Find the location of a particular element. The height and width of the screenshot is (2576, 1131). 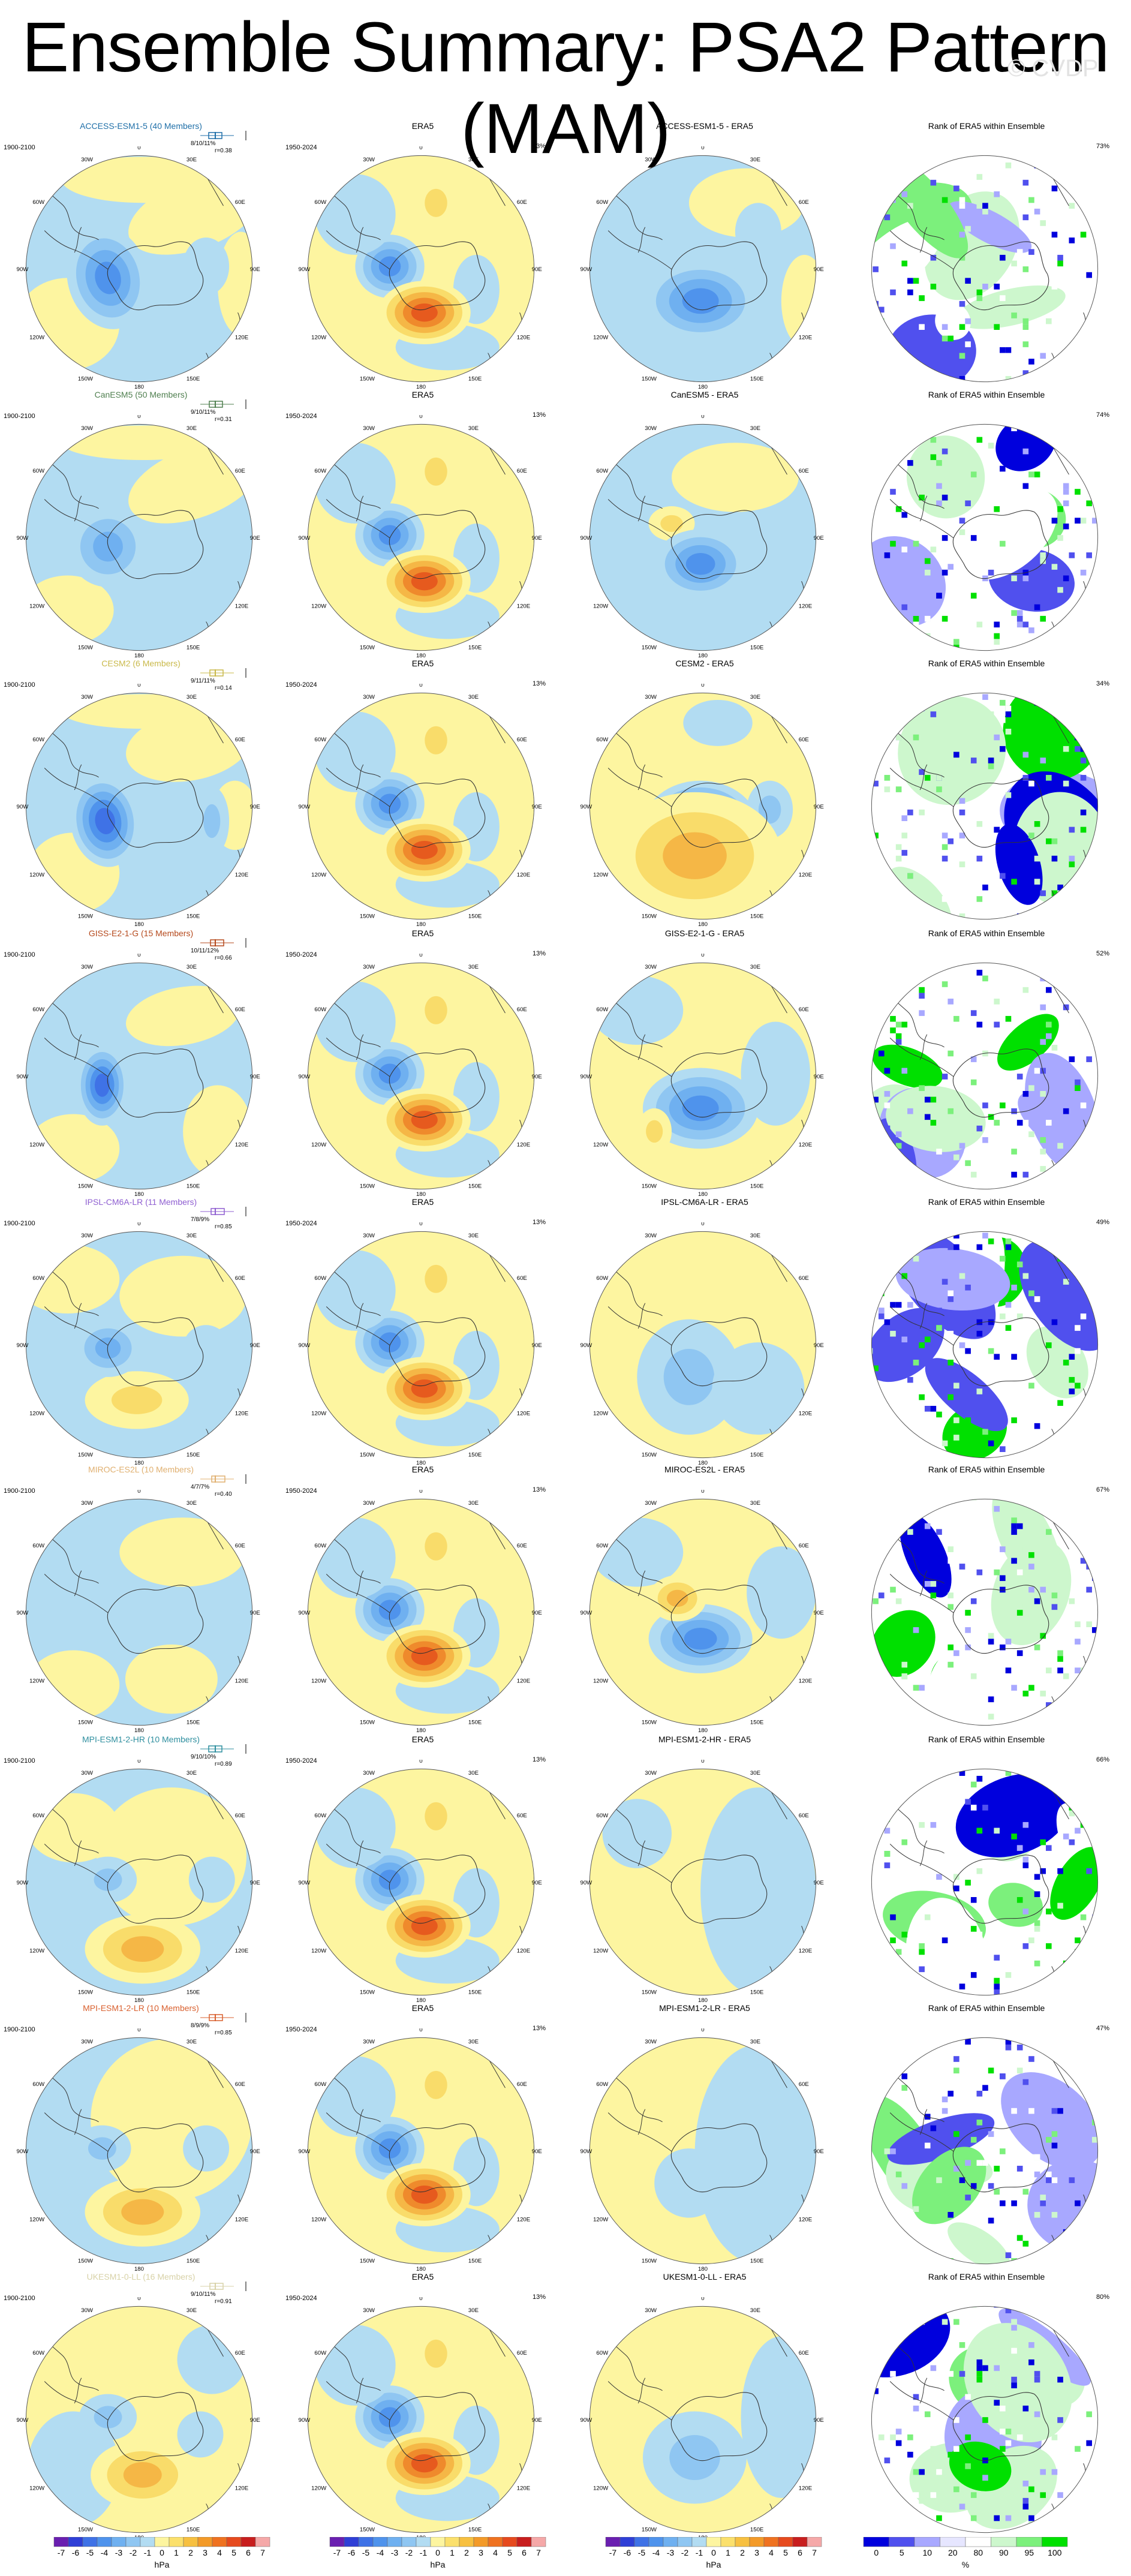

rank-panel: Rank of ERA5 within Ensemble 73% is located at coordinates (986, 255).